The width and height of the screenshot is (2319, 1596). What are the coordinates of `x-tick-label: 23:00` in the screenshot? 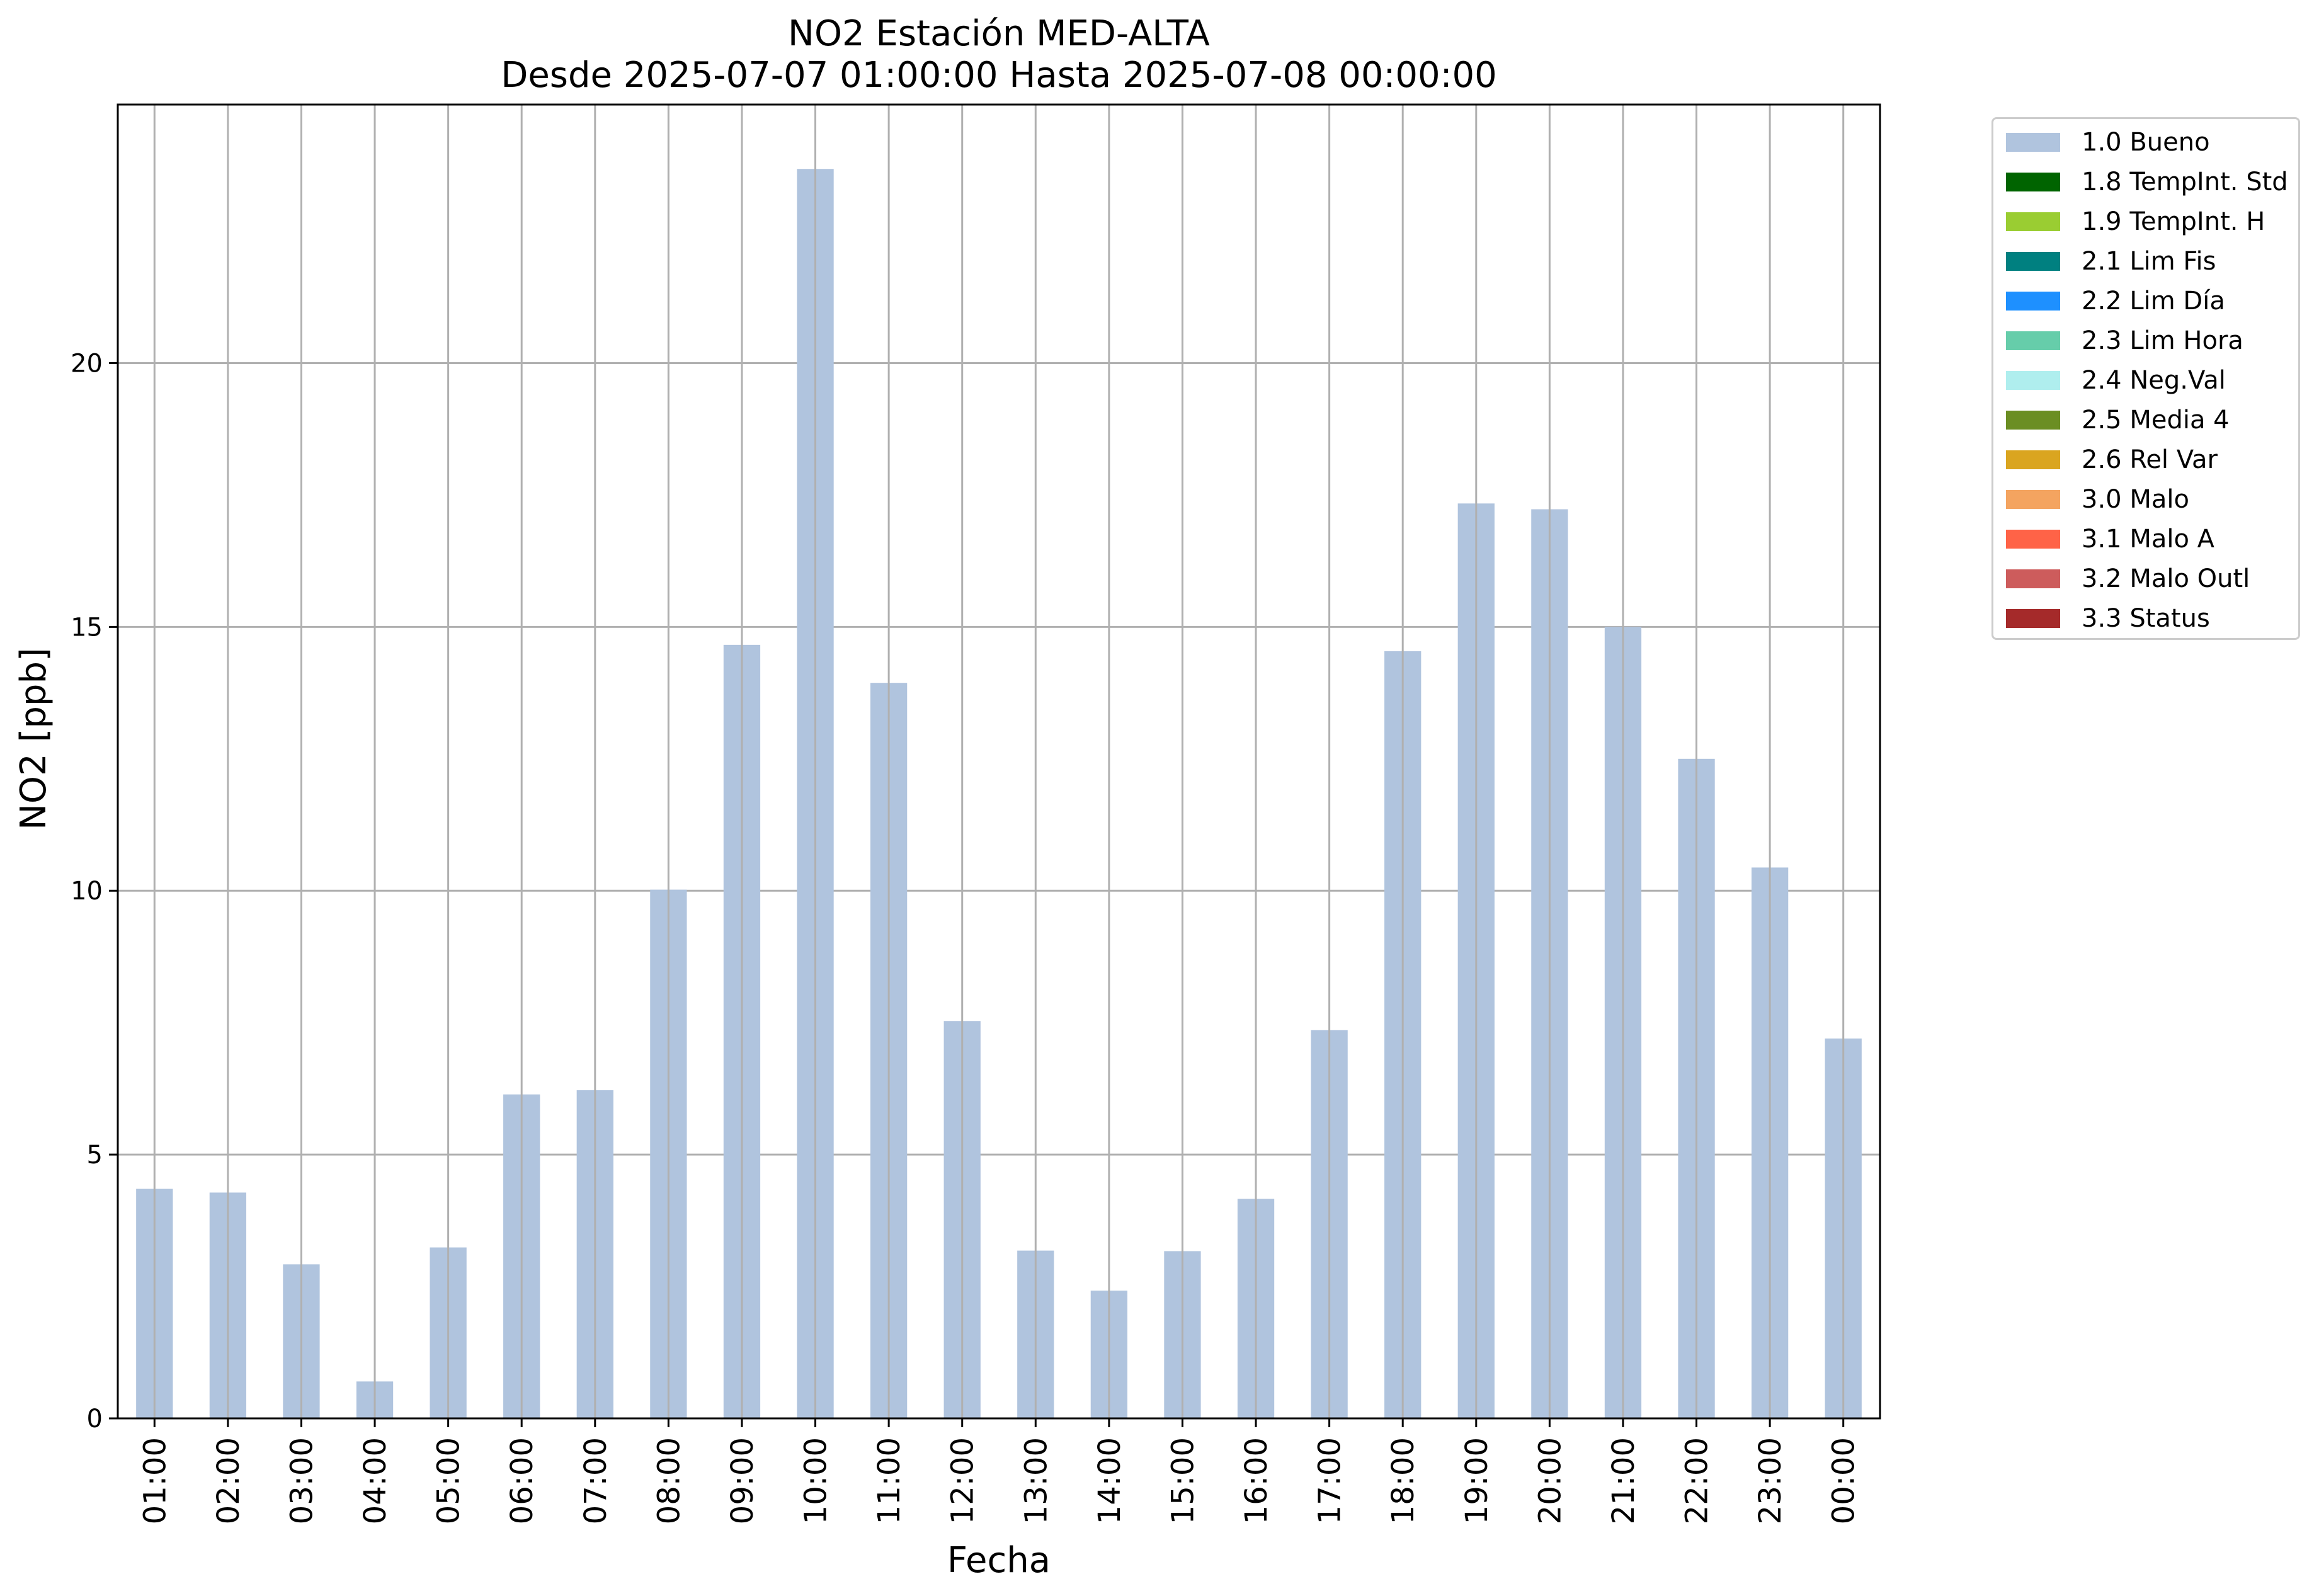 It's located at (1770, 1480).